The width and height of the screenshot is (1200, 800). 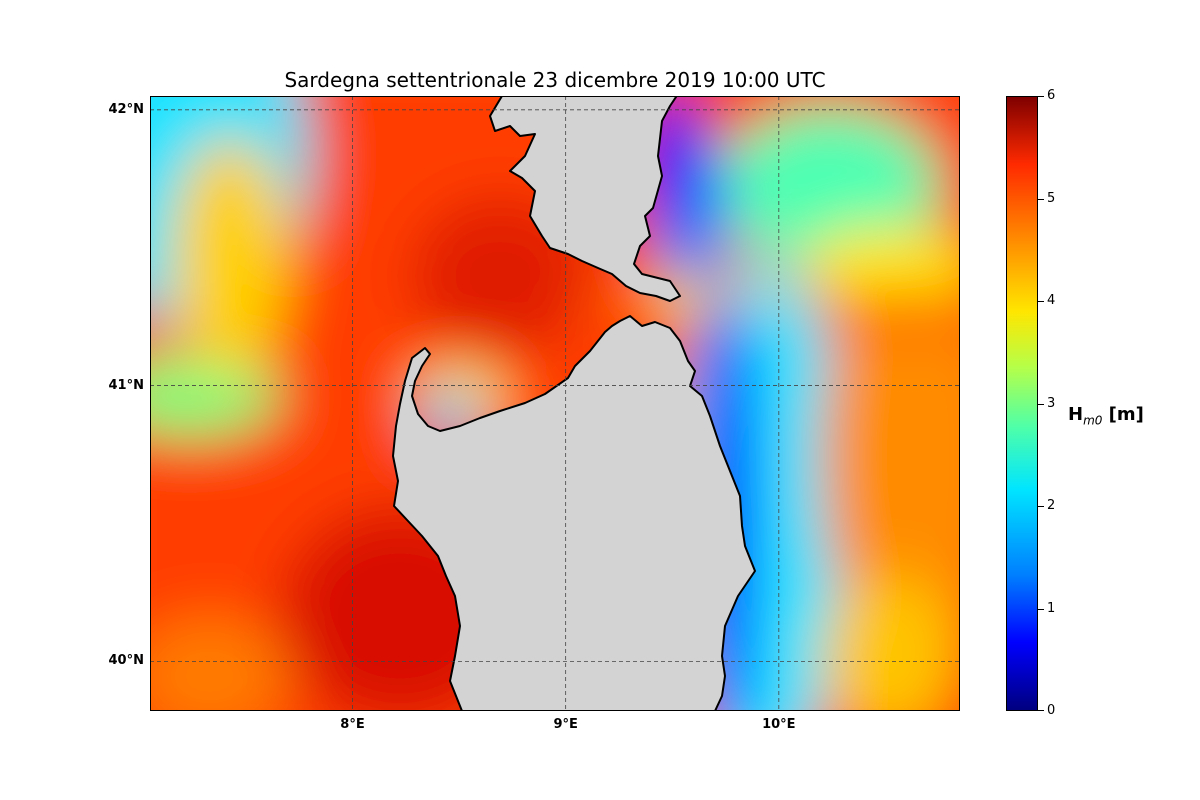 I want to click on colorbar-title: Hm0 [m], so click(x=1106, y=416).